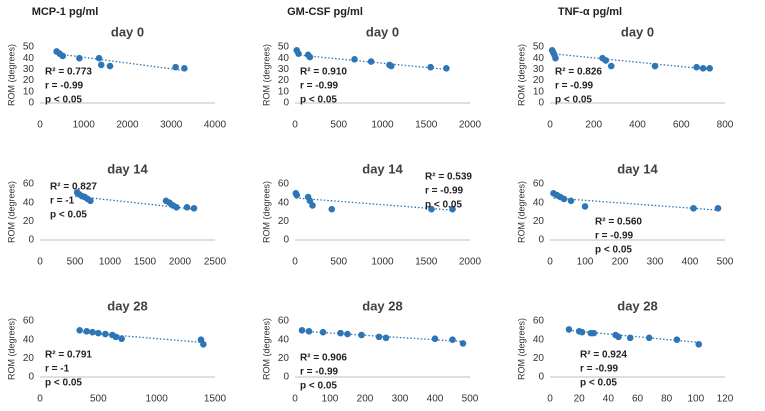 This screenshot has width=765, height=411. I want to click on x-tick-label: 500, so click(338, 125).